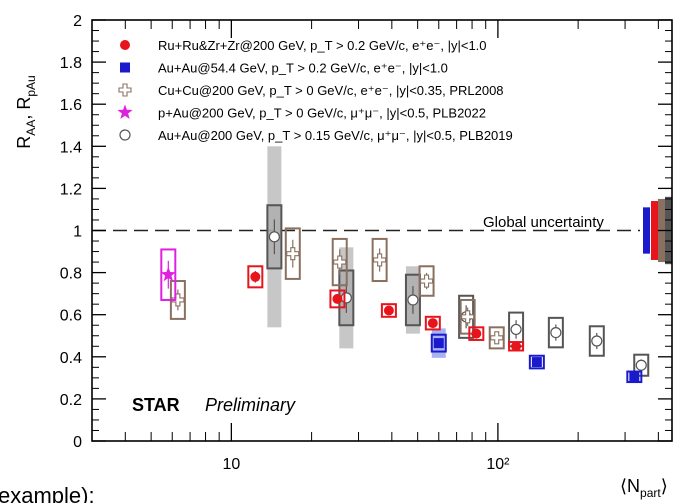 The width and height of the screenshot is (686, 503). Describe the element at coordinates (26, 111) in the screenshot. I see `y-axis-title: RAA, RpAu` at that location.